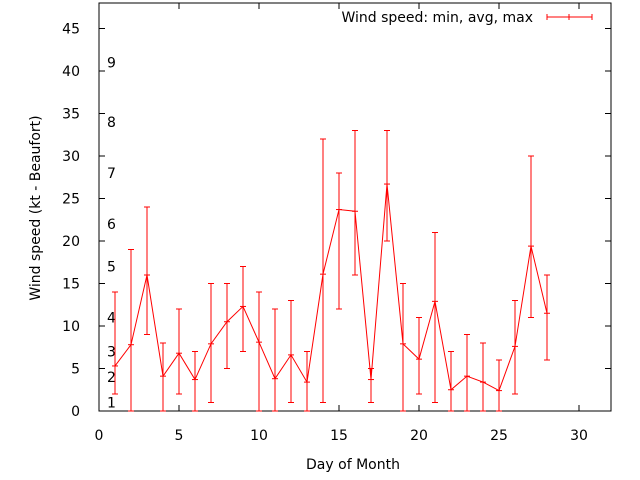  I want to click on beaufort-label: 1, so click(111, 404).